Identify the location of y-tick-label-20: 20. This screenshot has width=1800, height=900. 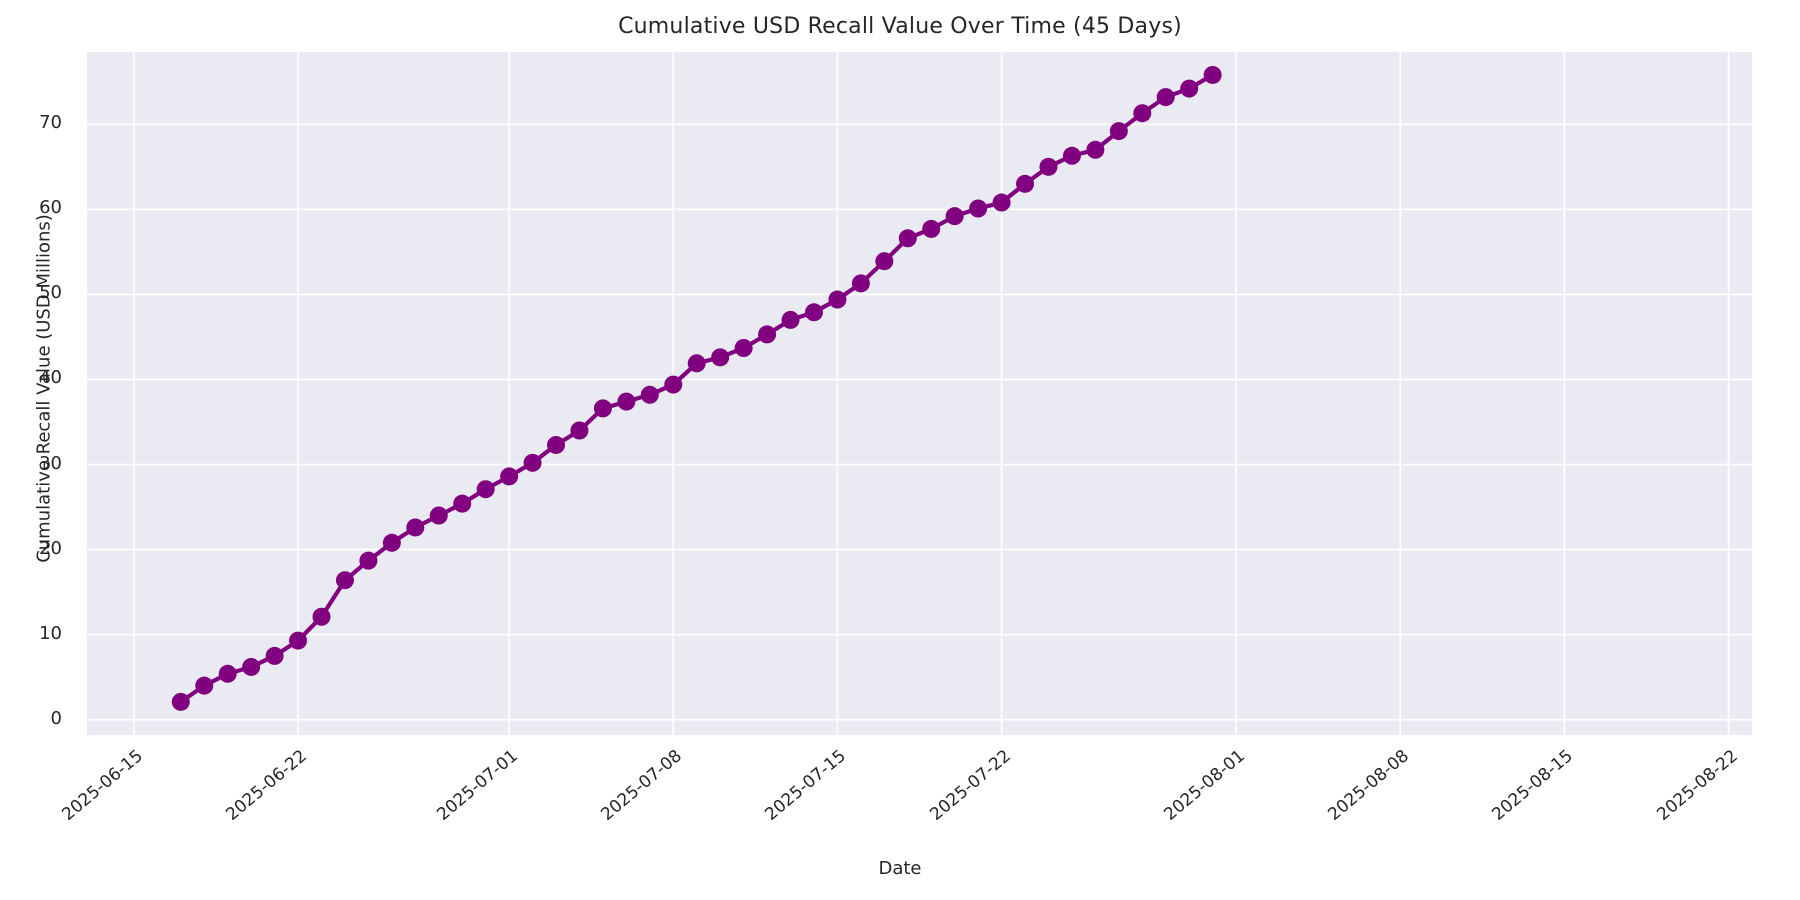
(50, 548).